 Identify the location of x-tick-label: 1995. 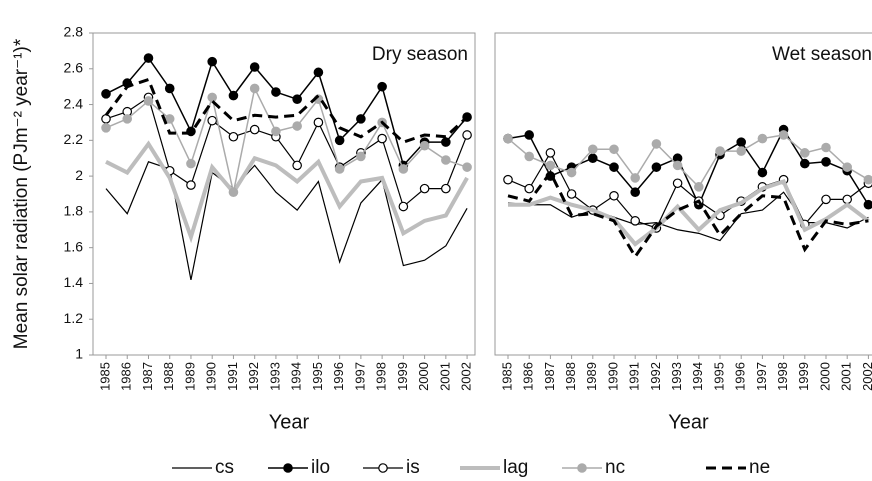
(317, 376).